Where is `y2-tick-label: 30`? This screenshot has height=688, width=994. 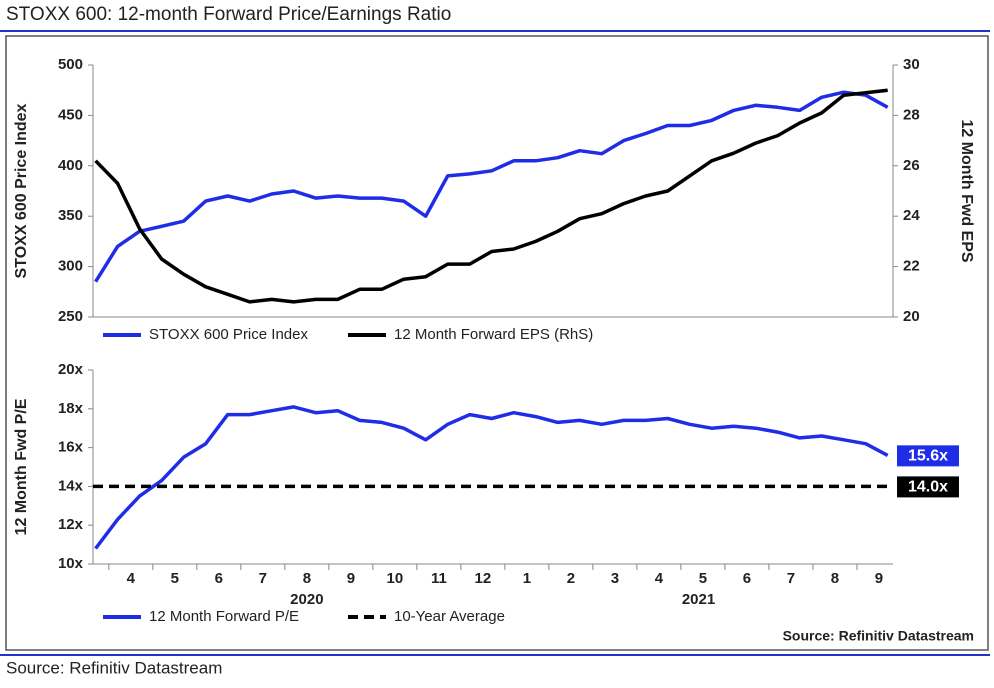
y2-tick-label: 30 is located at coordinates (911, 64).